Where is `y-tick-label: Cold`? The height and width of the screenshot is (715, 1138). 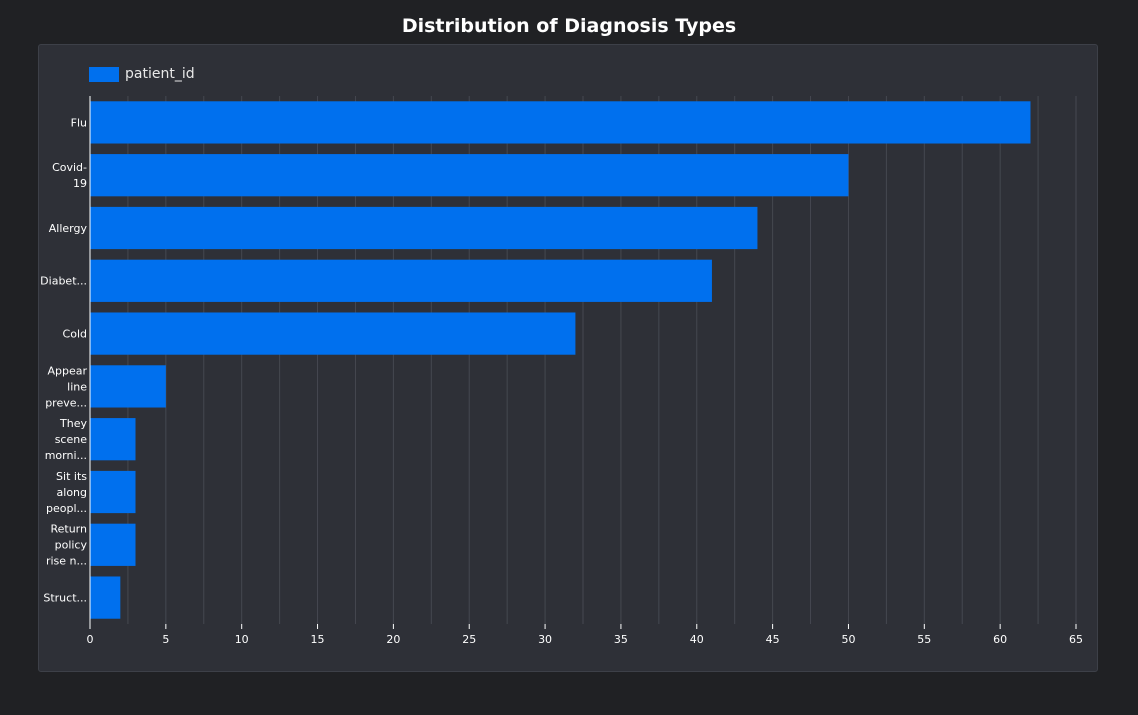
y-tick-label: Cold is located at coordinates (75, 333).